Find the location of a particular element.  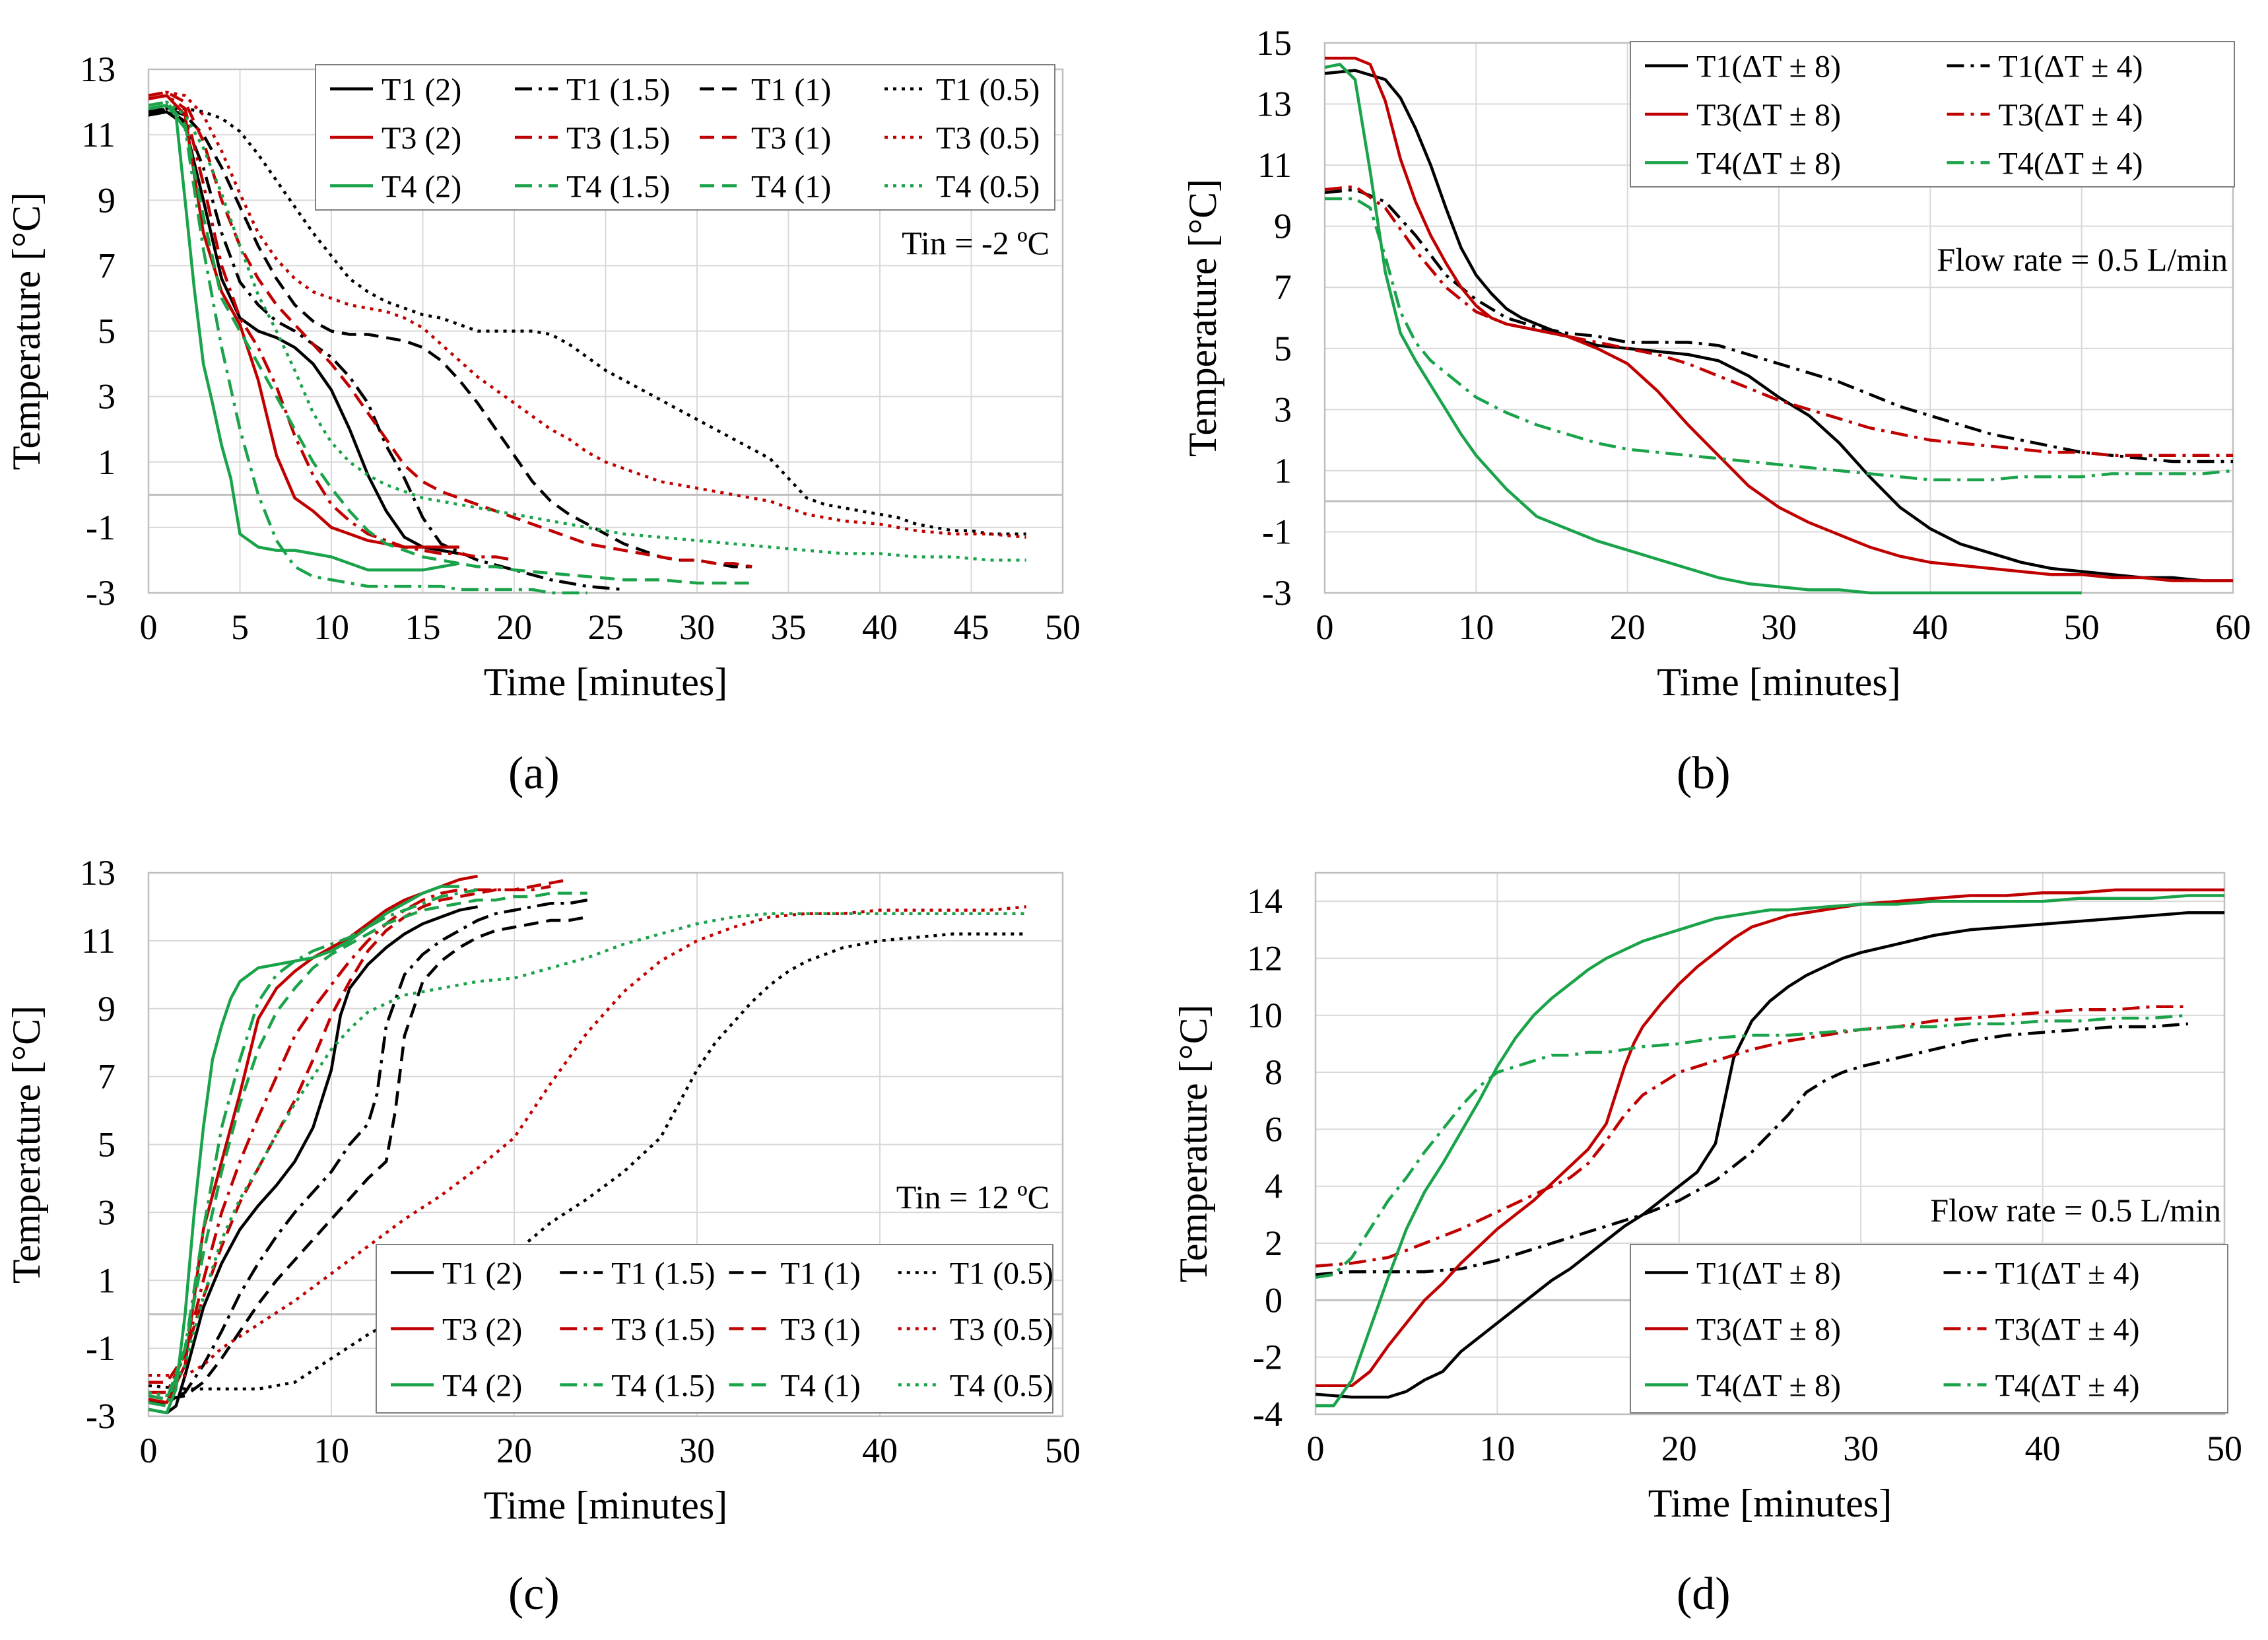

chart-annotation: Flow rate = 0.5 L/min is located at coordinates (2082, 259).